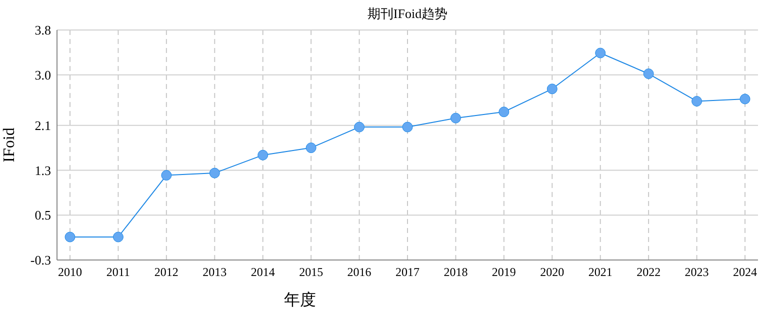  What do you see at coordinates (42, 74) in the screenshot?
I see `y-tick-label: 3.0` at bounding box center [42, 74].